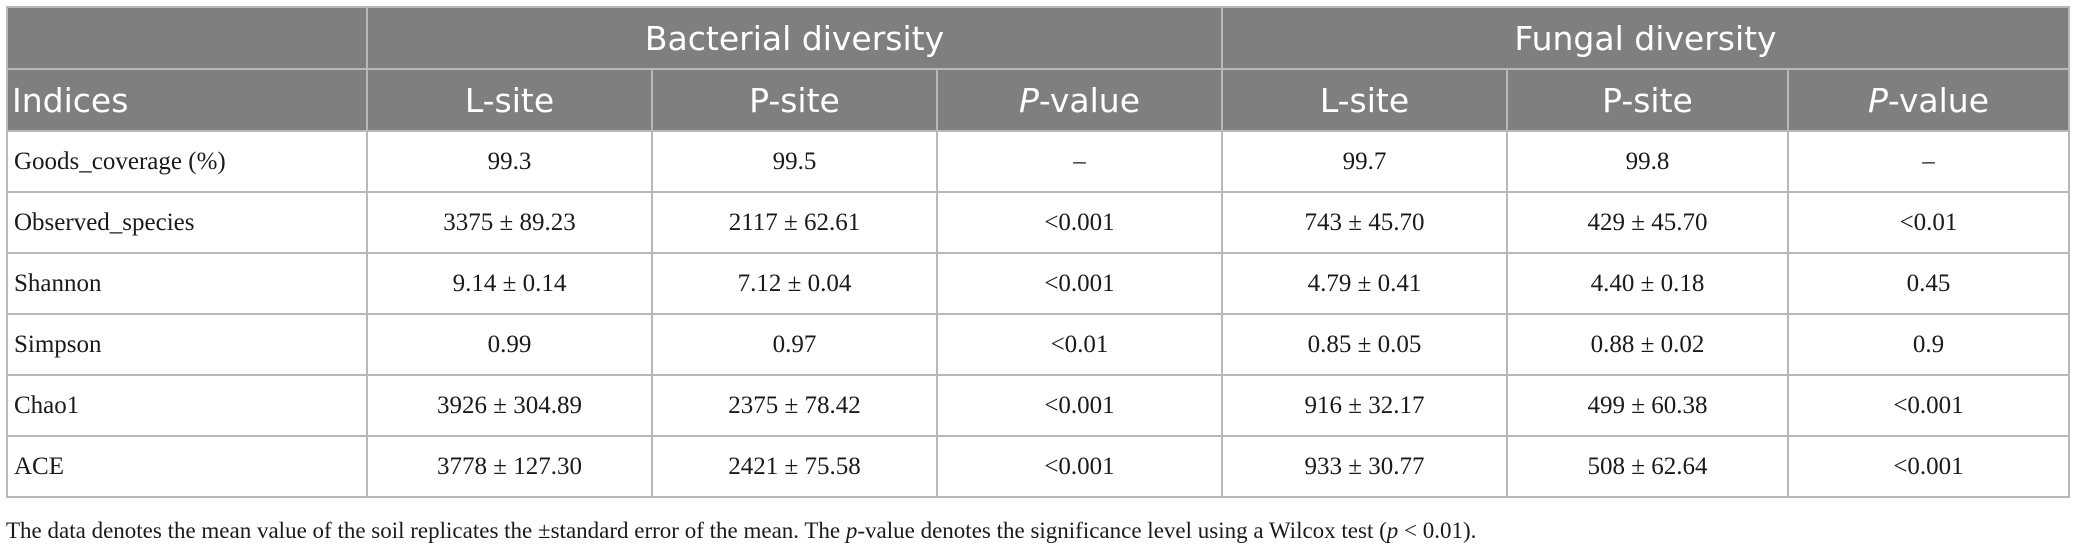 This screenshot has width=2074, height=558. I want to click on table-cell: 99.3, so click(509, 161).